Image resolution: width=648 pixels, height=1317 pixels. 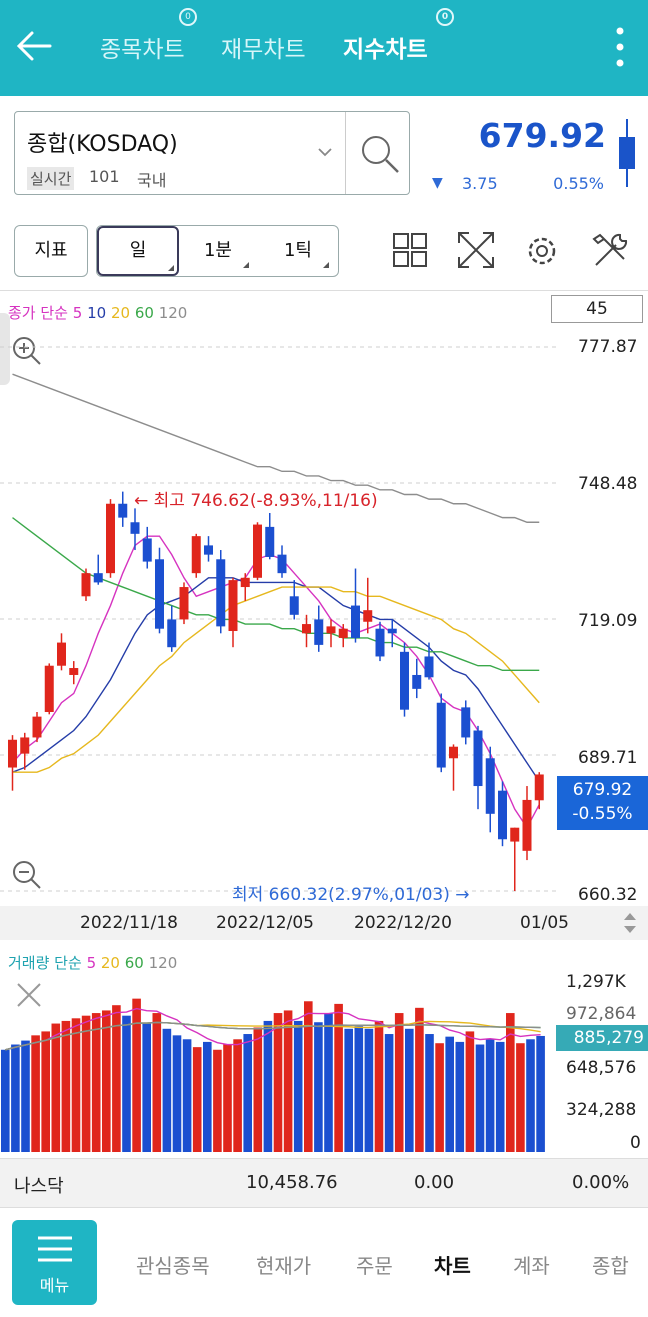 What do you see at coordinates (324, 923) in the screenshot?
I see `x-axis` at bounding box center [324, 923].